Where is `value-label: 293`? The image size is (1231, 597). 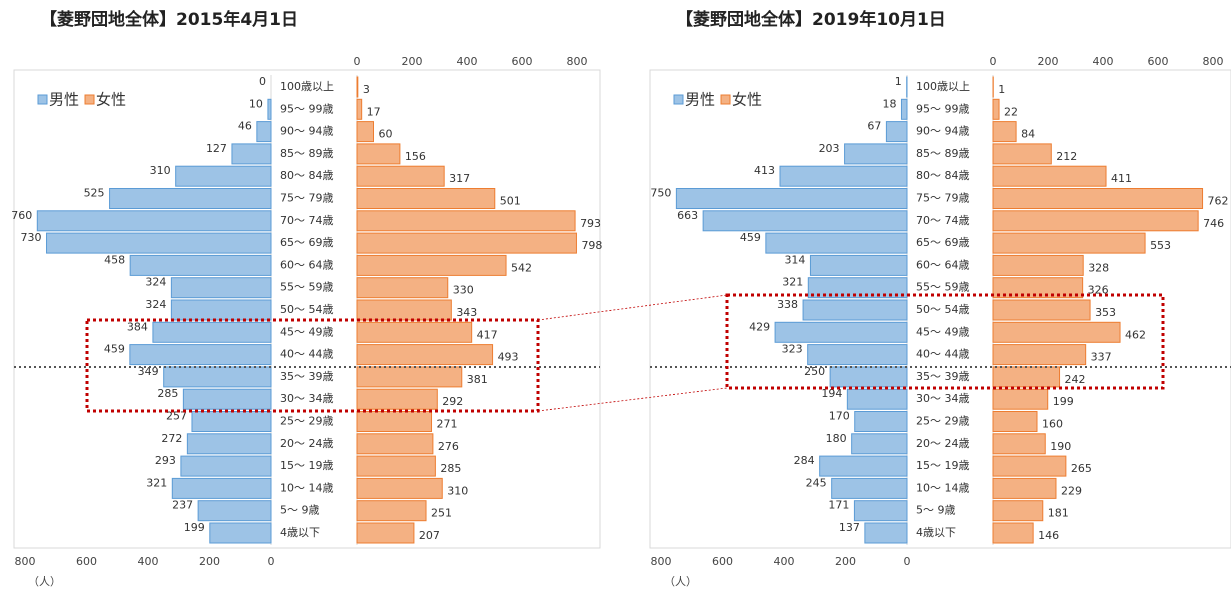 value-label: 293 is located at coordinates (165, 460).